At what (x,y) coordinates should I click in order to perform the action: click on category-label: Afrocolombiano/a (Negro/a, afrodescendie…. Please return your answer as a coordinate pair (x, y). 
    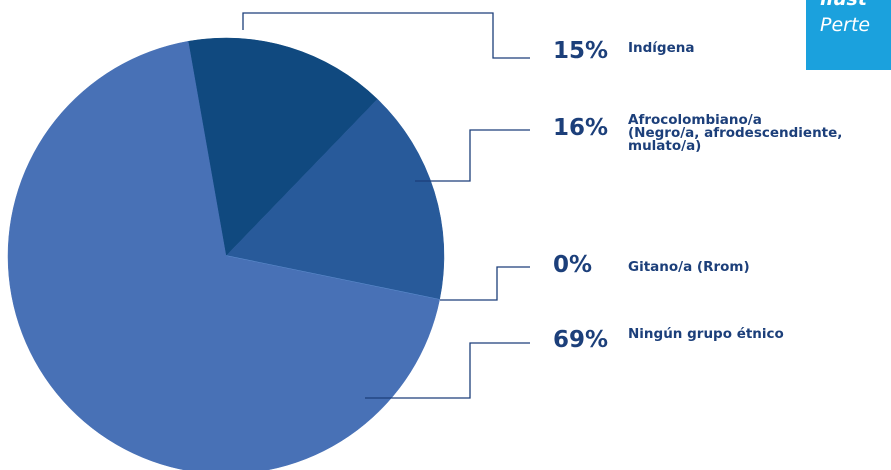
    Looking at the image, I should click on (735, 133).